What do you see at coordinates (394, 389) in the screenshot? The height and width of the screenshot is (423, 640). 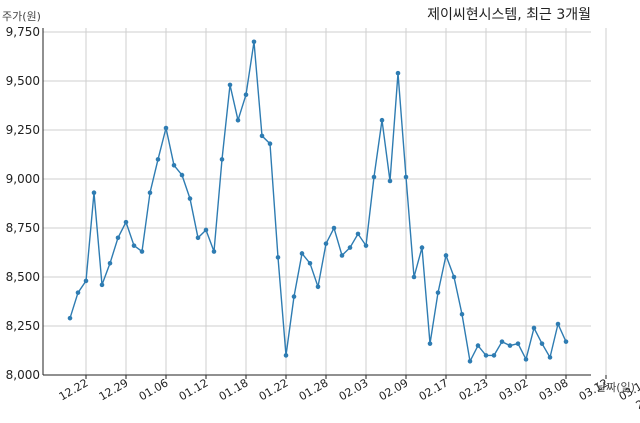 I see `x-tick-label: 02.09` at bounding box center [394, 389].